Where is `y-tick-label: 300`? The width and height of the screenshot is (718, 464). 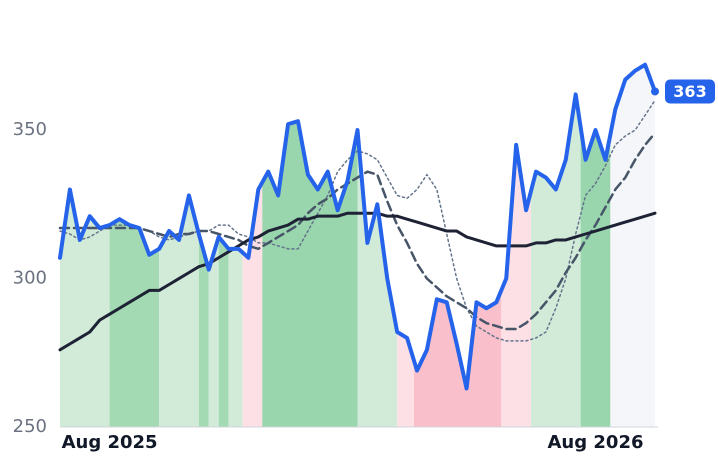 y-tick-label: 300 is located at coordinates (30, 278).